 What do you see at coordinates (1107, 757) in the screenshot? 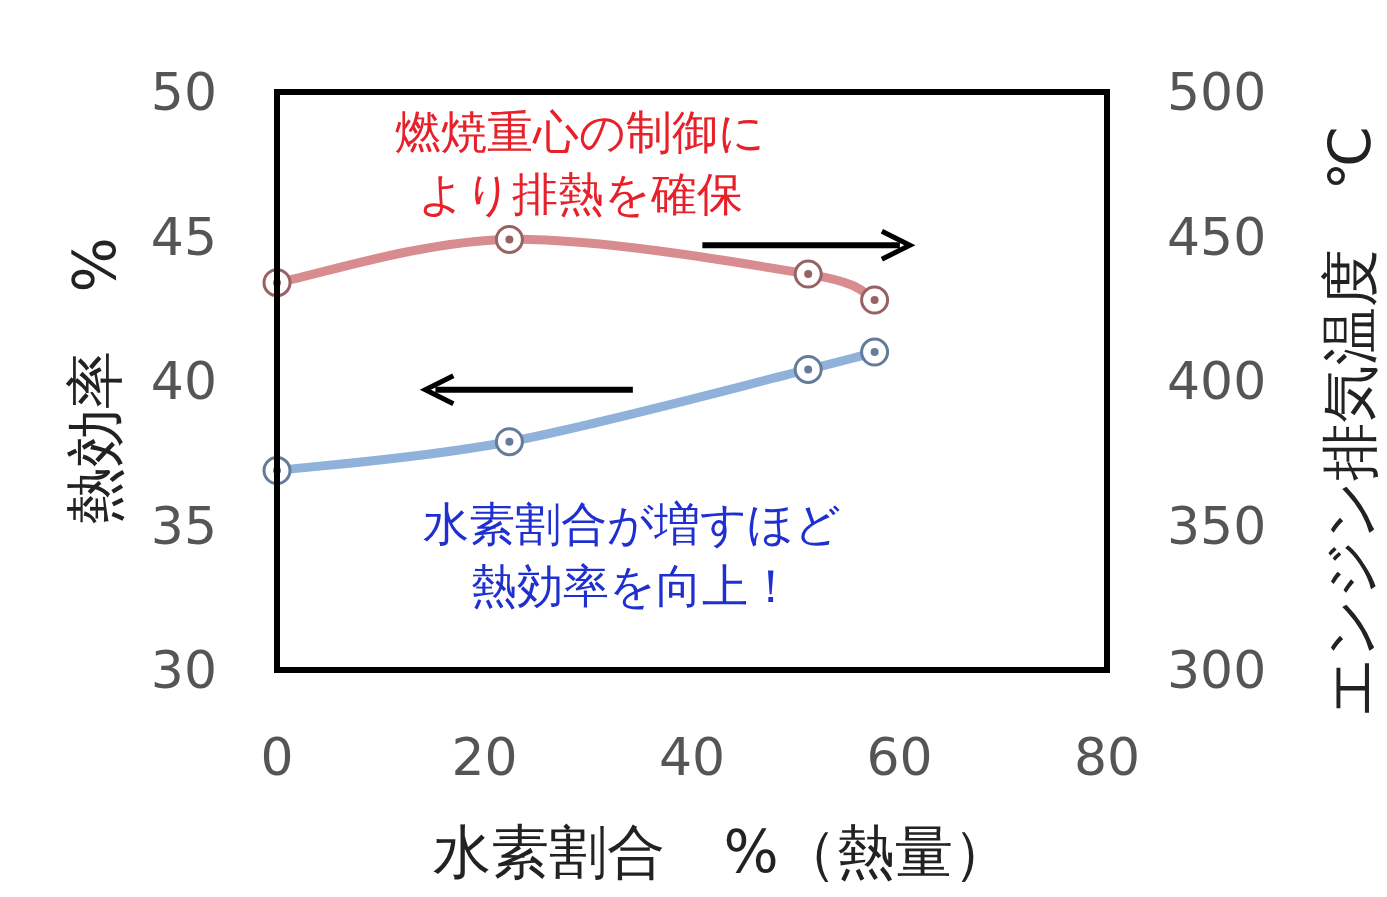
I see `x-tick-label: 80` at bounding box center [1107, 757].